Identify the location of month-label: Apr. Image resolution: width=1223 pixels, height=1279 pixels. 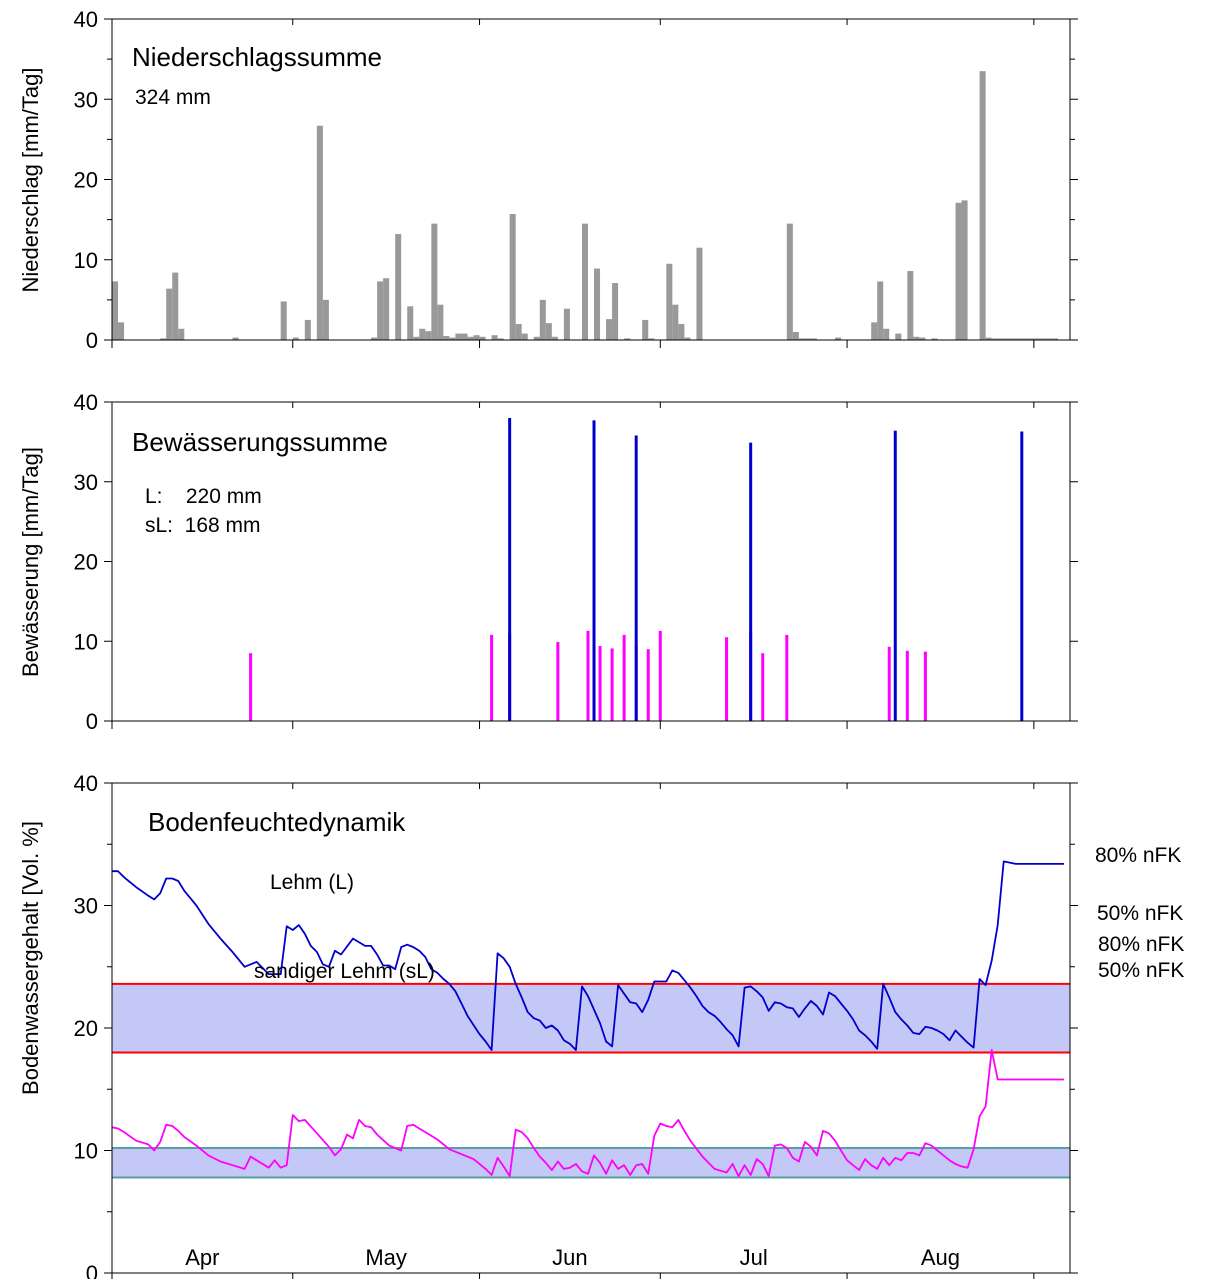
(202, 1257).